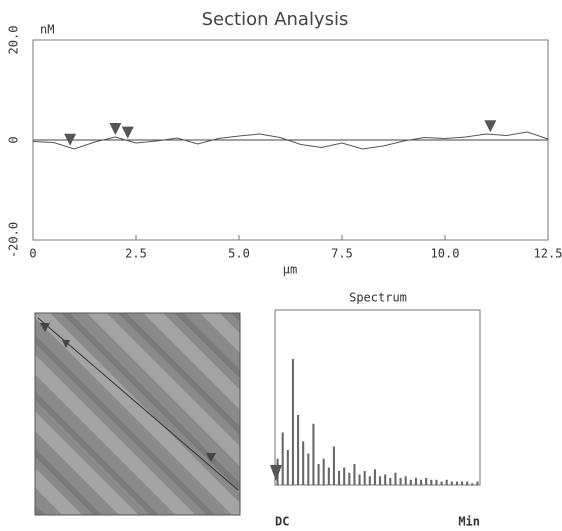 Image resolution: width=562 pixels, height=531 pixels. I want to click on x-end-label: Min, so click(469, 522).